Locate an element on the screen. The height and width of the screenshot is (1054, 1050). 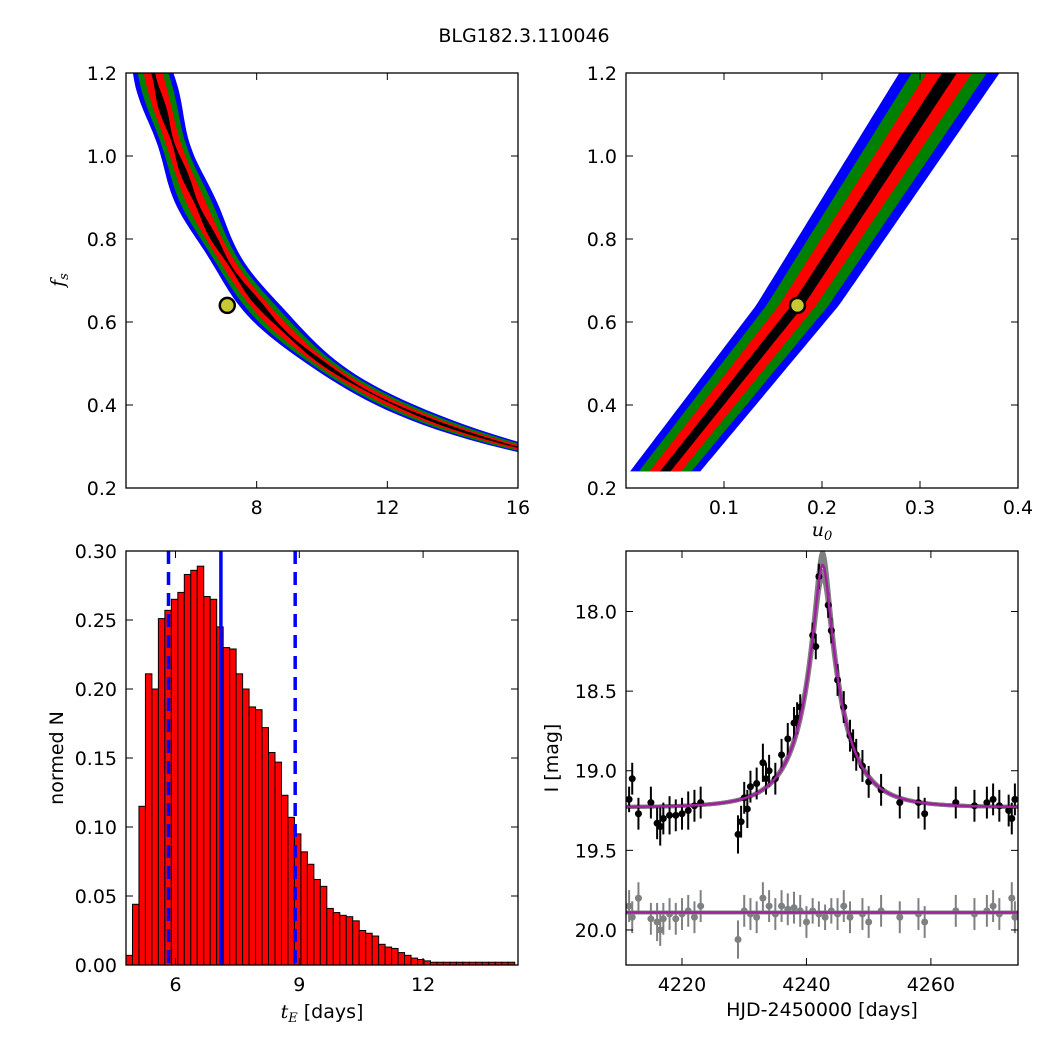
x-axis-label-symbol: u is located at coordinates (818, 530).